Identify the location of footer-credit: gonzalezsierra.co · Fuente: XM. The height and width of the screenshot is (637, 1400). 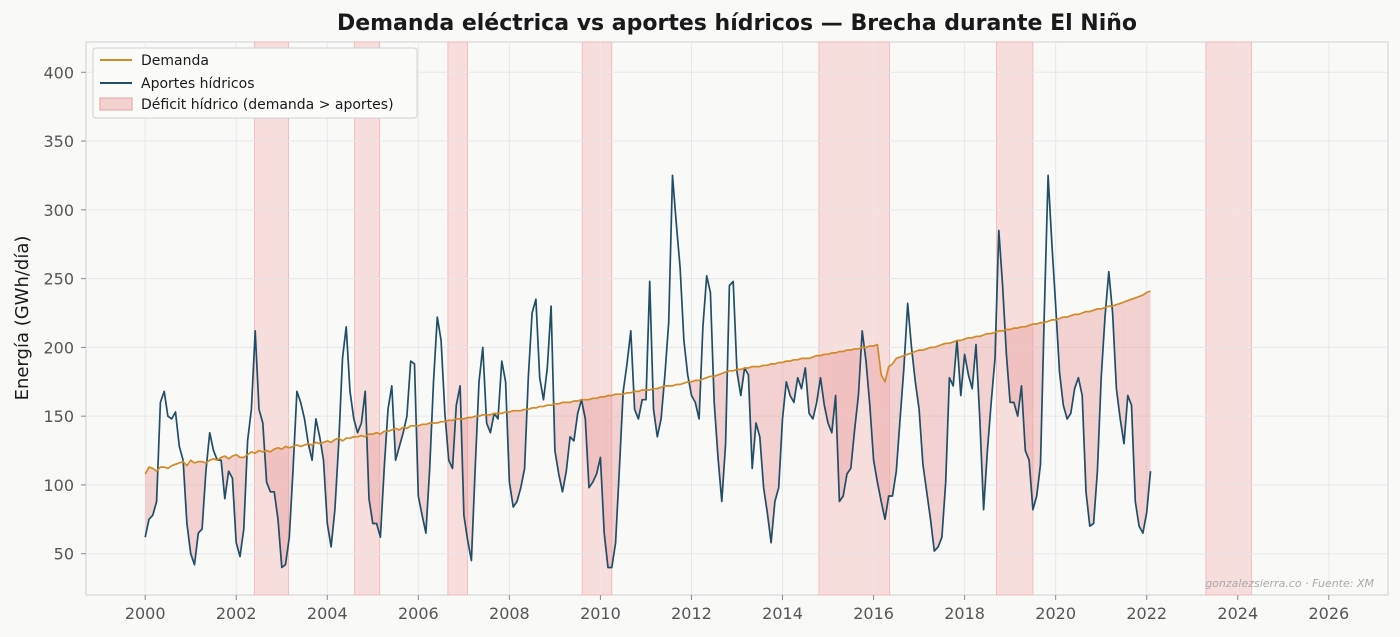
(1289, 583).